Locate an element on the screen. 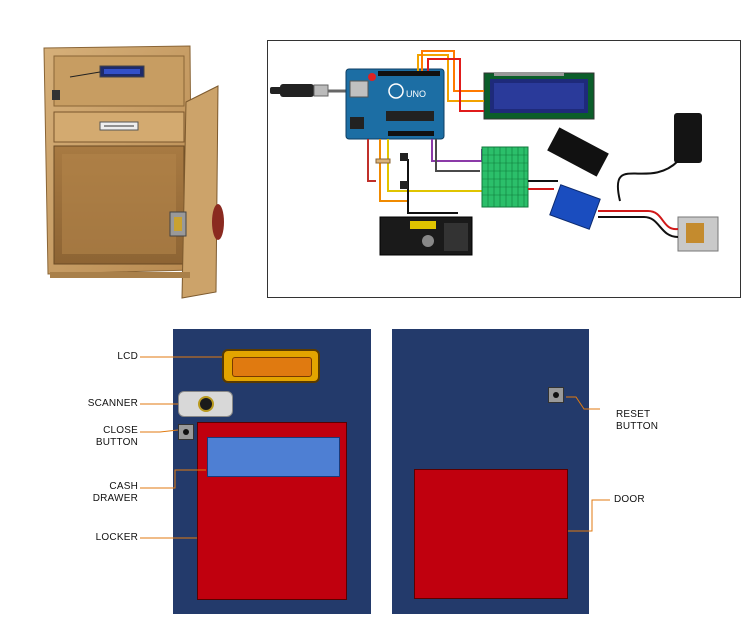 This screenshot has width=754, height=634. cash-drawer-leader is located at coordinates (173, 479).